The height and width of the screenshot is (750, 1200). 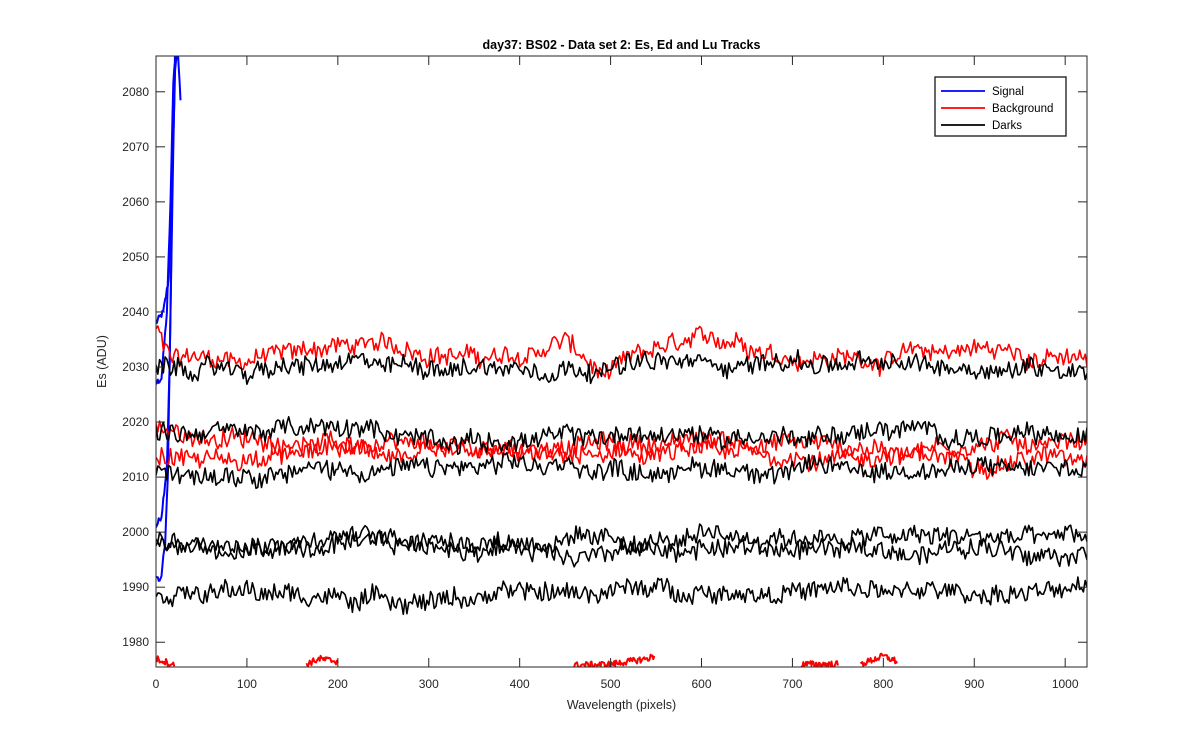 I want to click on x-tick-label: 900, so click(x=974, y=684).